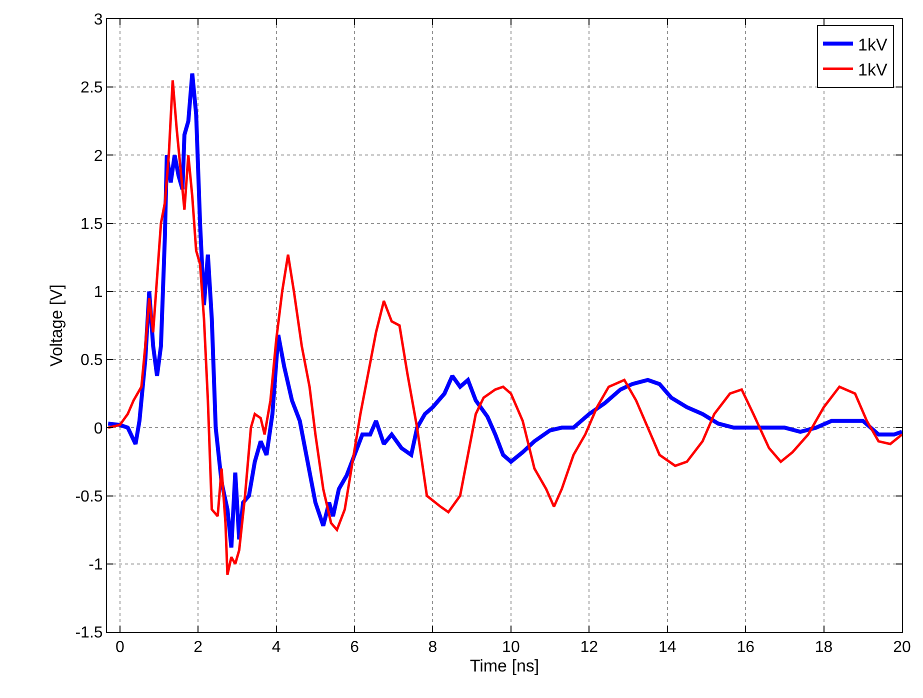  I want to click on x-tick-label: 14, so click(667, 647).